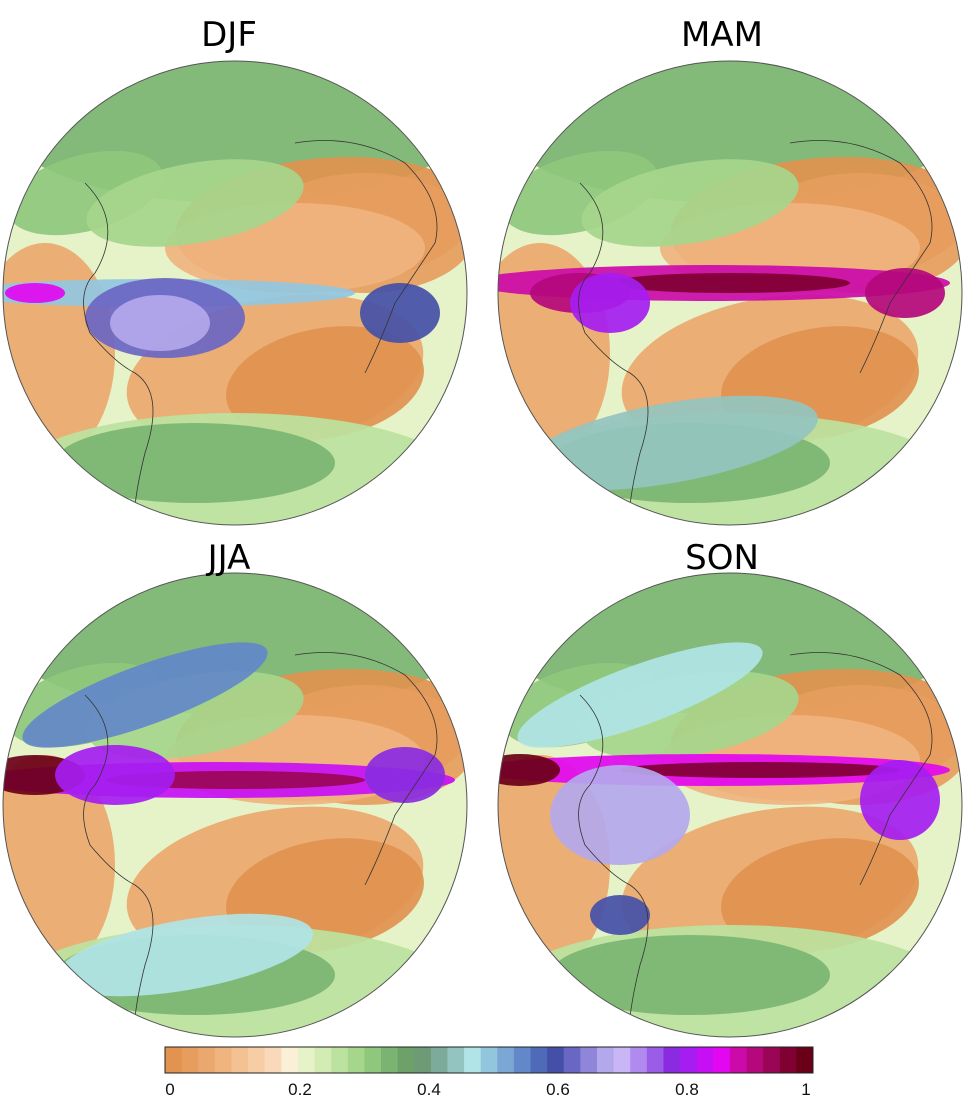 This screenshot has height=1106, width=972. What do you see at coordinates (429, 1089) in the screenshot?
I see `colorbar-tick-0-4: 0.4` at bounding box center [429, 1089].